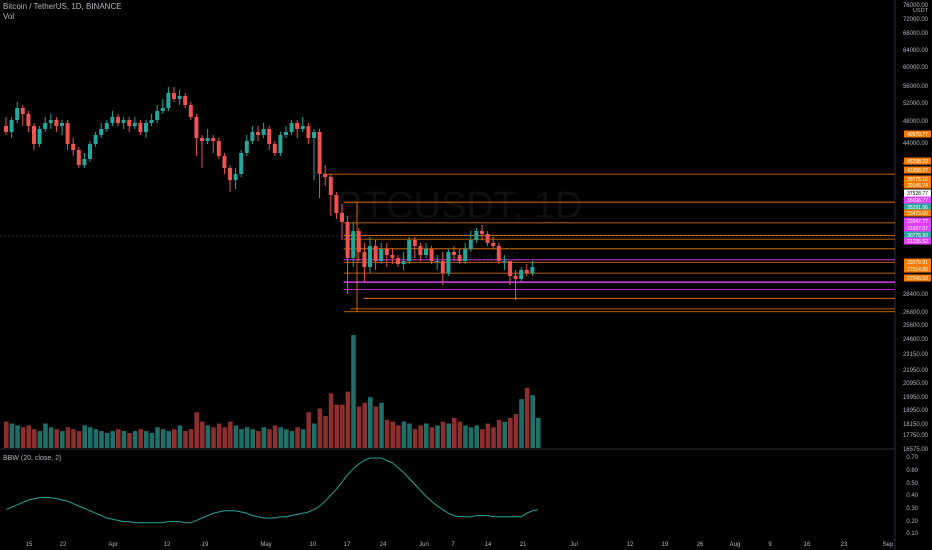  I want to click on time-tick: 7, so click(453, 545).